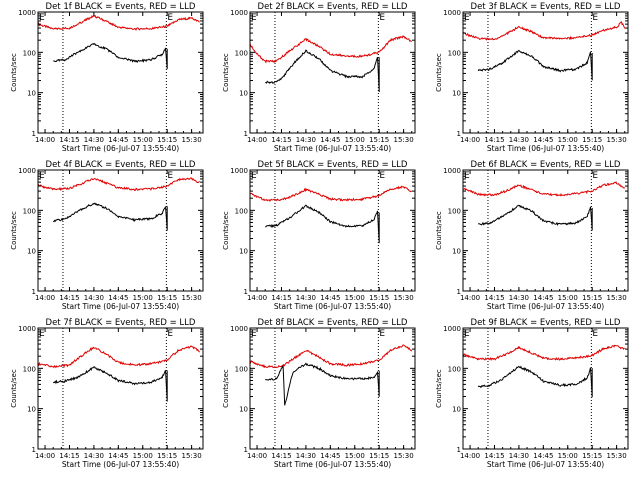 The width and height of the screenshot is (640, 480). I want to click on panel-title: Det 9f BLACK = Events, RED = LLD, so click(546, 323).